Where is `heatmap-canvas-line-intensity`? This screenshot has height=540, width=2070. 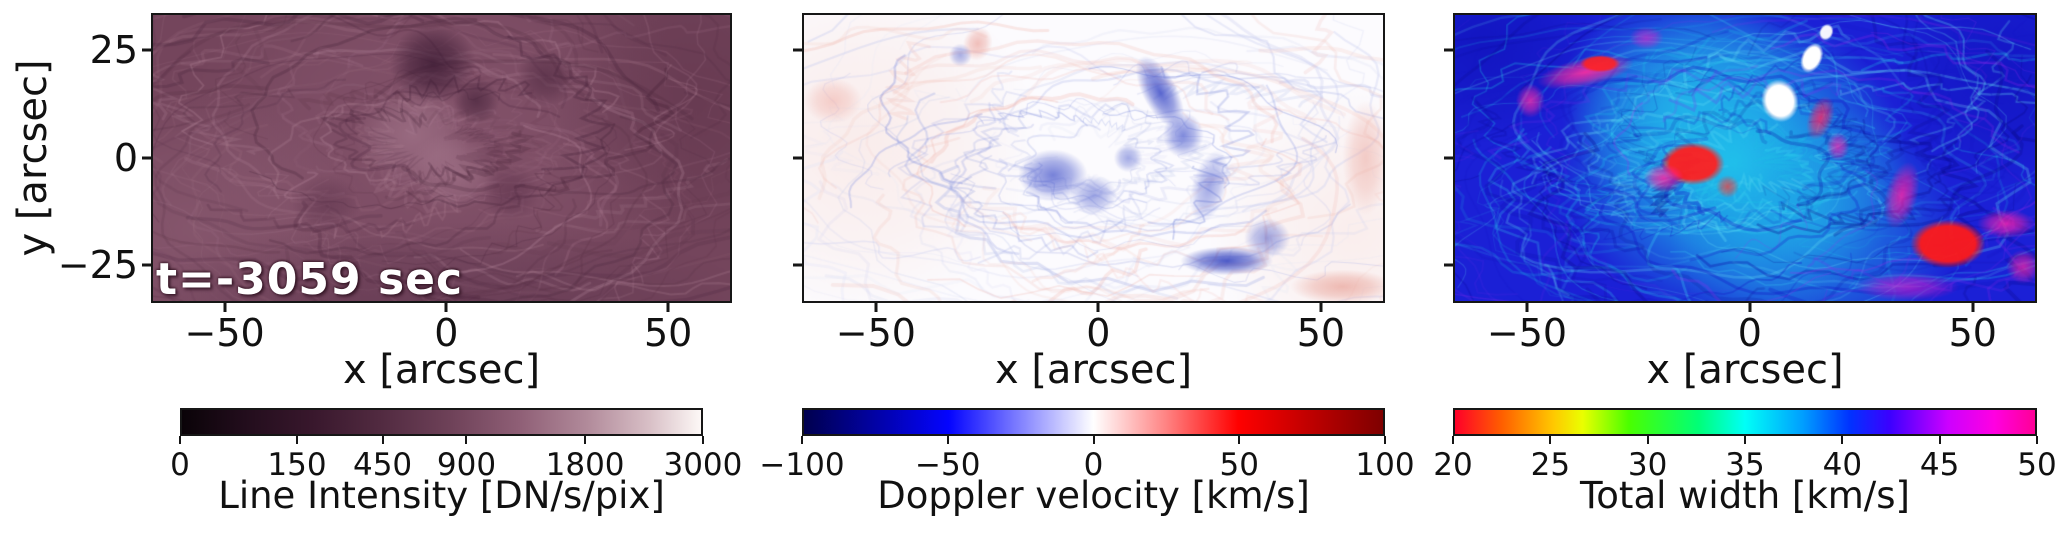
heatmap-canvas-line-intensity is located at coordinates (441, 158).